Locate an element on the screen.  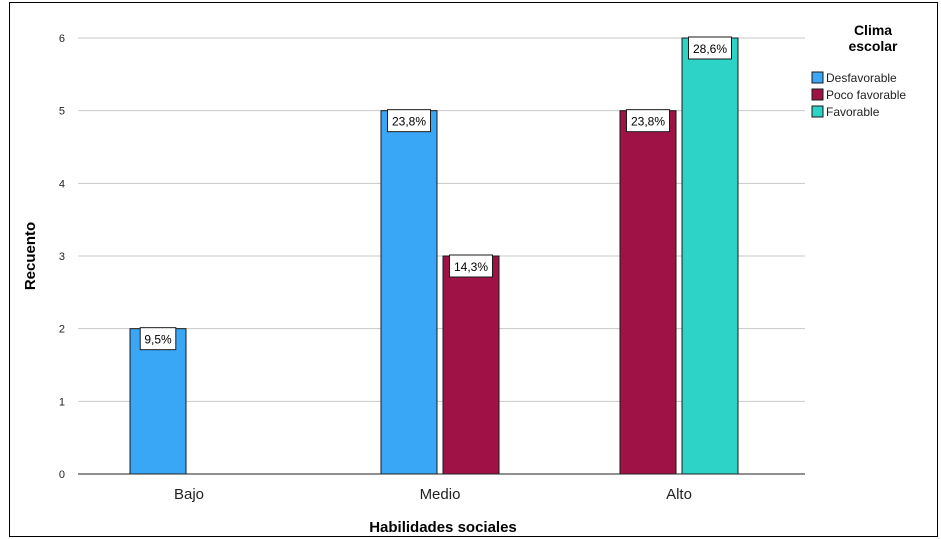
data-label-group: 14,3% is located at coordinates (471, 266).